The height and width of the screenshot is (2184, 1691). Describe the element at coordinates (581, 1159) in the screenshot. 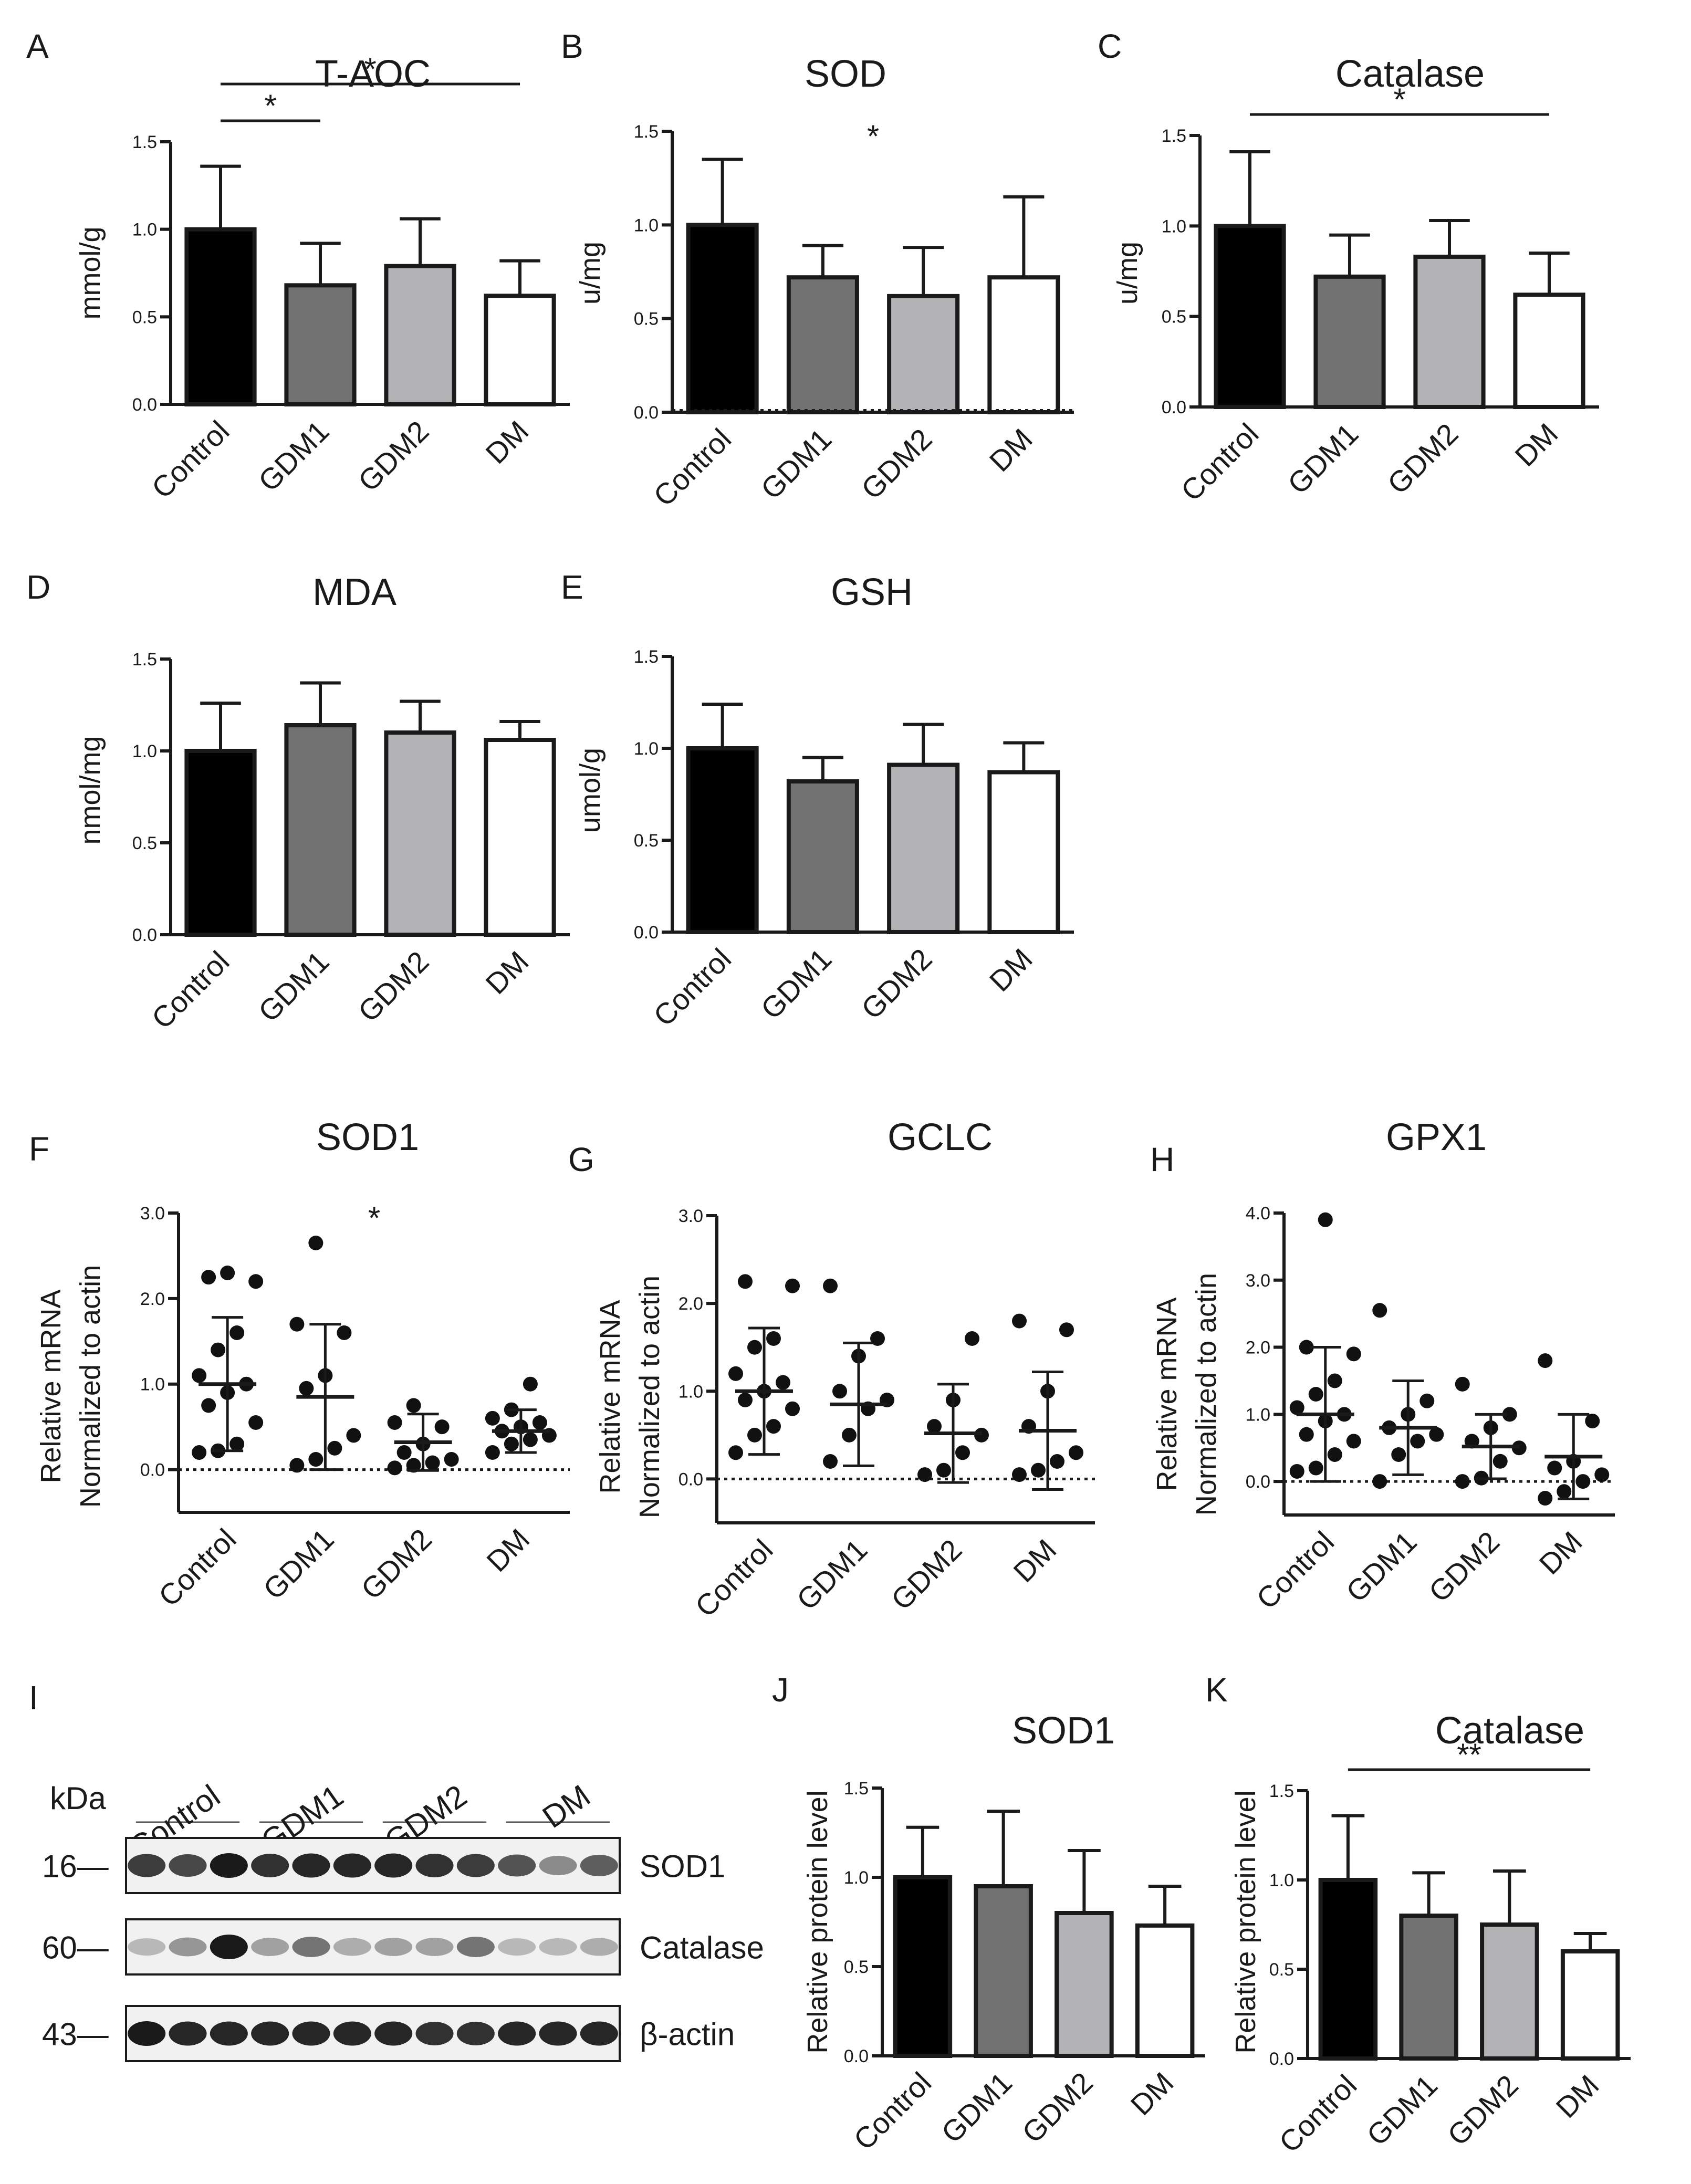

I see `panel-label: G` at that location.